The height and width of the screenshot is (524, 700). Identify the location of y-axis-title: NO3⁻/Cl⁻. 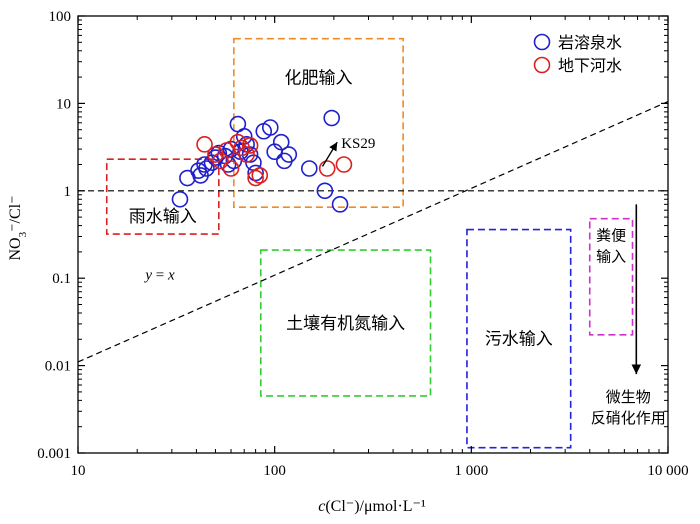
(18, 227).